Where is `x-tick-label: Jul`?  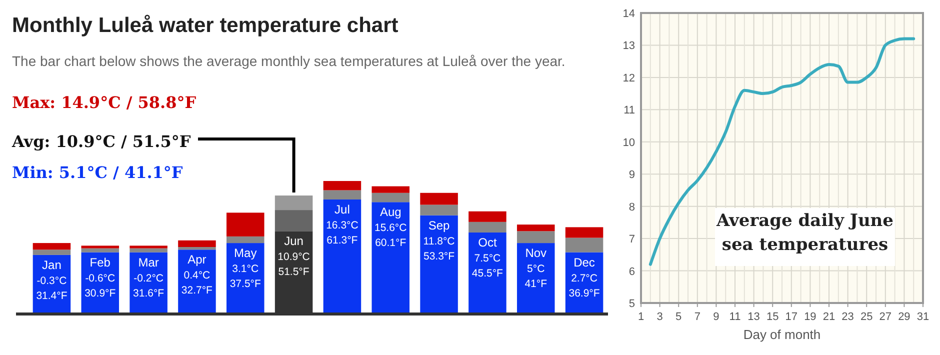 x-tick-label: Jul is located at coordinates (342, 209).